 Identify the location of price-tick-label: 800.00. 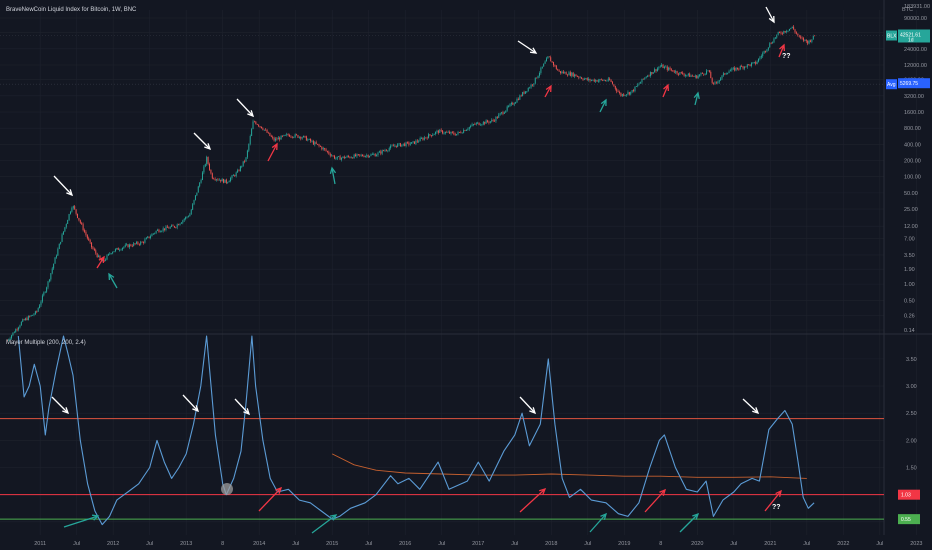
(912, 129).